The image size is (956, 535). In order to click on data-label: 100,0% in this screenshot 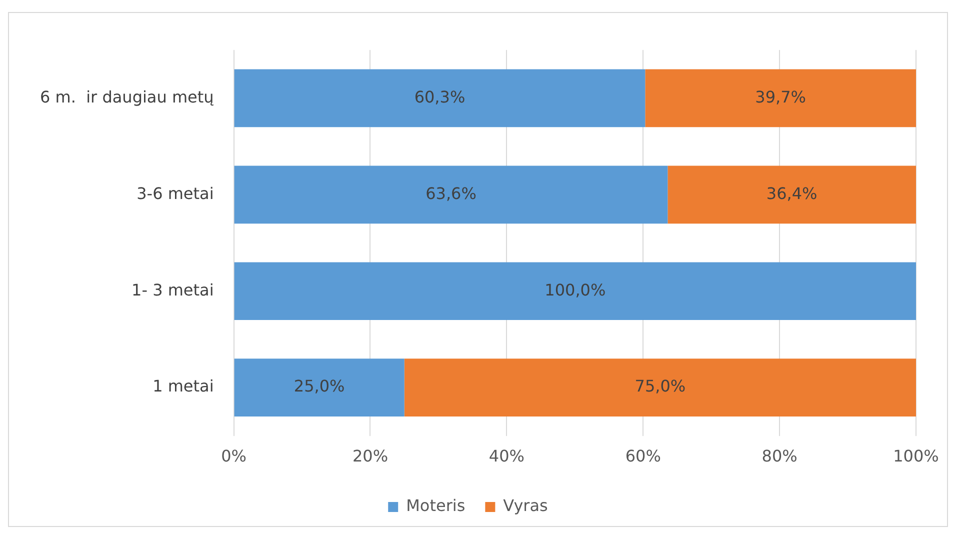, I will do `click(575, 290)`.